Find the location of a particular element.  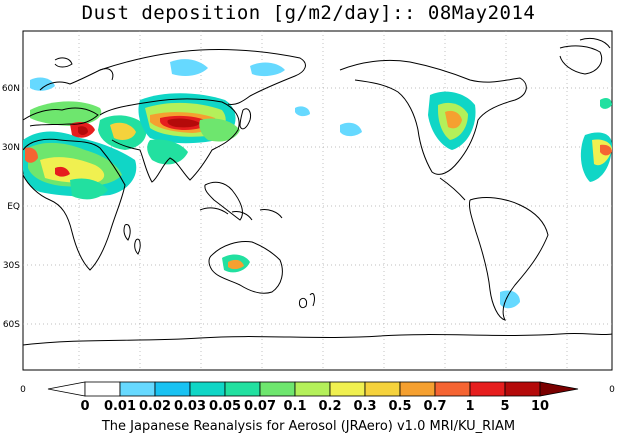

colorbar-tick-label: 0.07 is located at coordinates (260, 406).